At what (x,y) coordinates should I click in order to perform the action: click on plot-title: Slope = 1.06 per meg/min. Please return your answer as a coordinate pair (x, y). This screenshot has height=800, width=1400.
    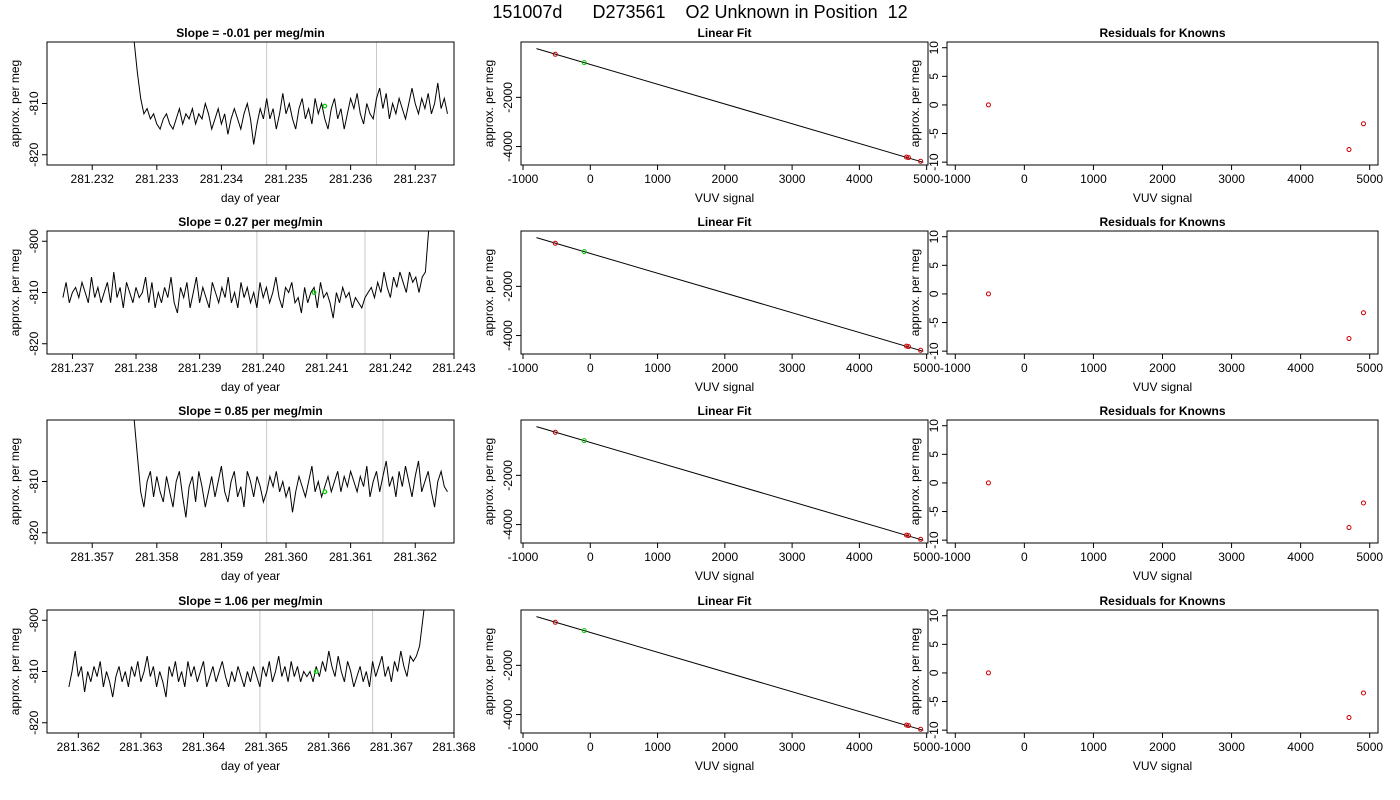
    Looking at the image, I should click on (250, 601).